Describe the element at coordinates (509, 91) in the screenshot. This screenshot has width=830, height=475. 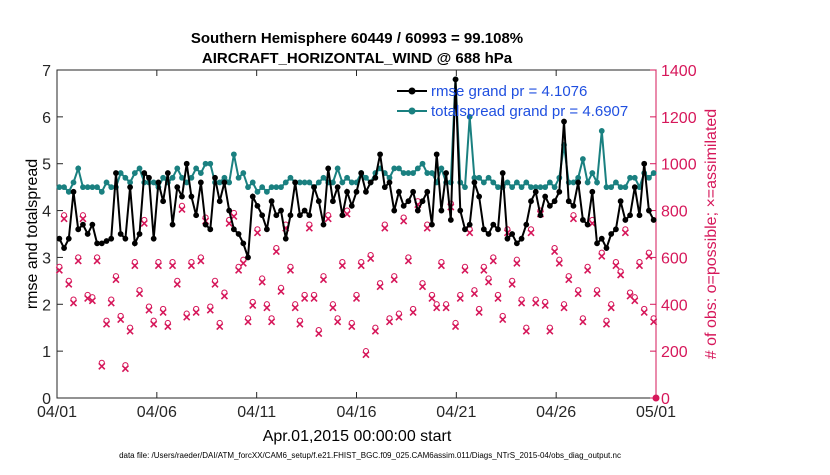
I see `legend-entry: rmse grand pr = 4.1076` at that location.